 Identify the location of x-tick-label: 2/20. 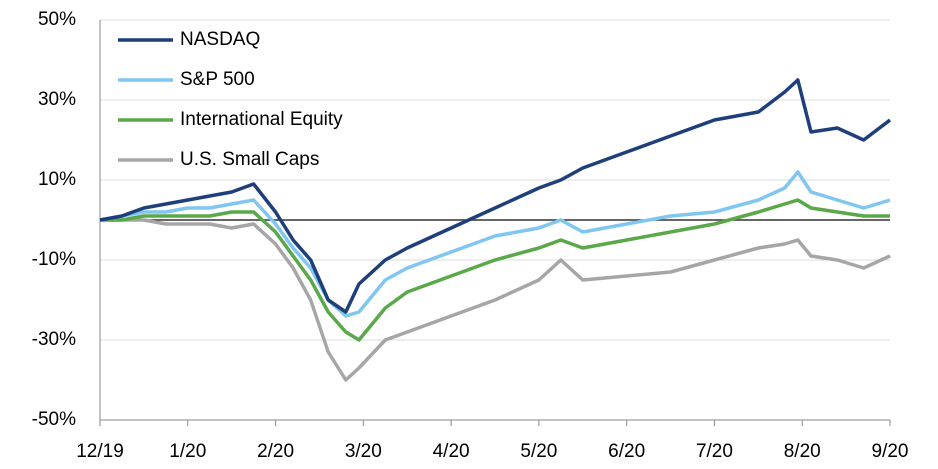
(275, 451).